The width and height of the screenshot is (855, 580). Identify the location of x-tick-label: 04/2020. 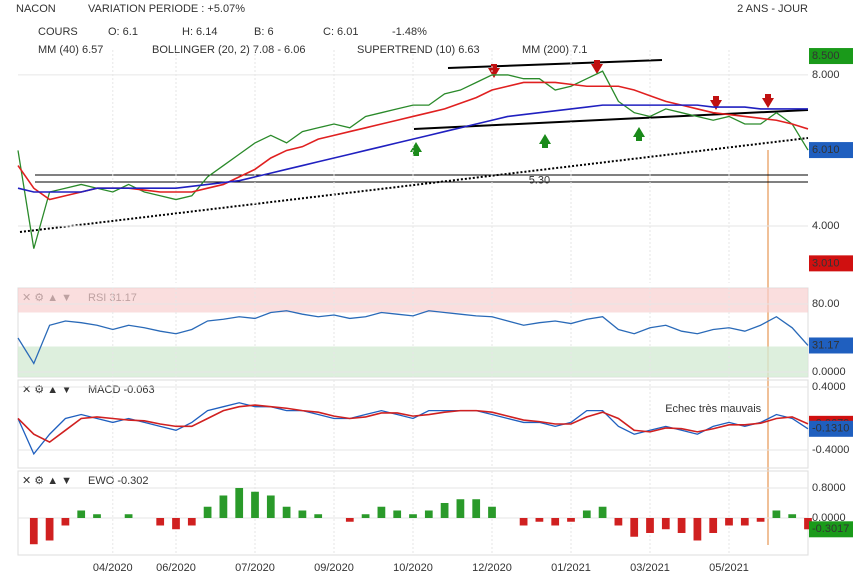
(113, 568).